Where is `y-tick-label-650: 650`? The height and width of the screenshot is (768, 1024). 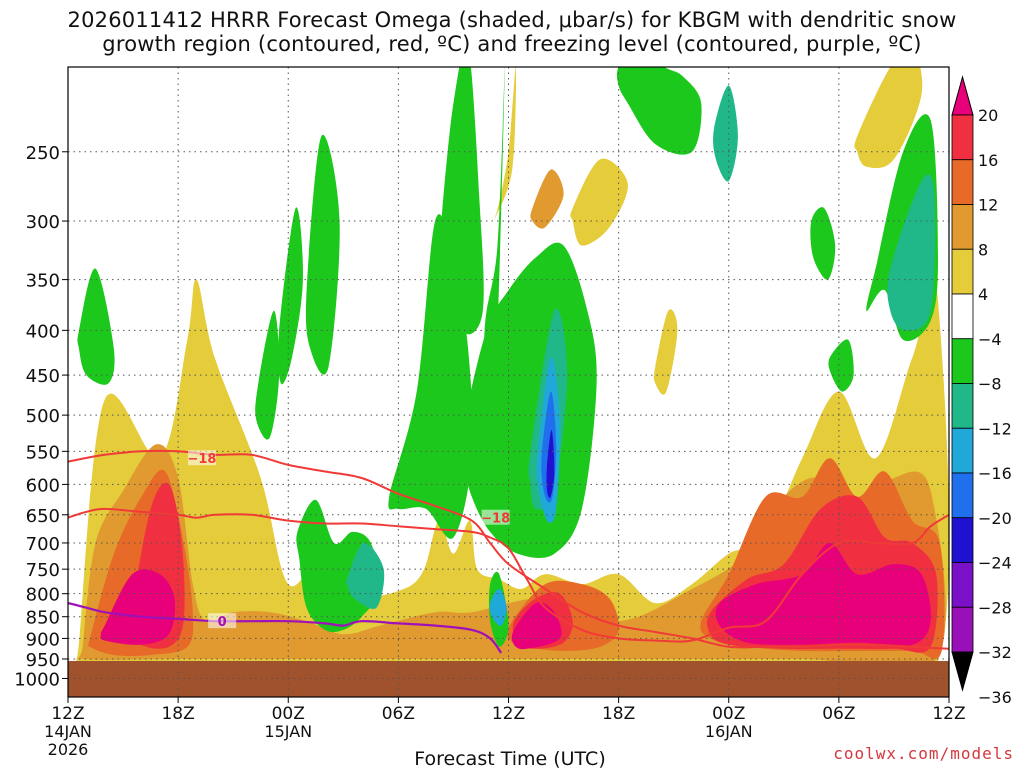 y-tick-label-650: 650 is located at coordinates (43, 516).